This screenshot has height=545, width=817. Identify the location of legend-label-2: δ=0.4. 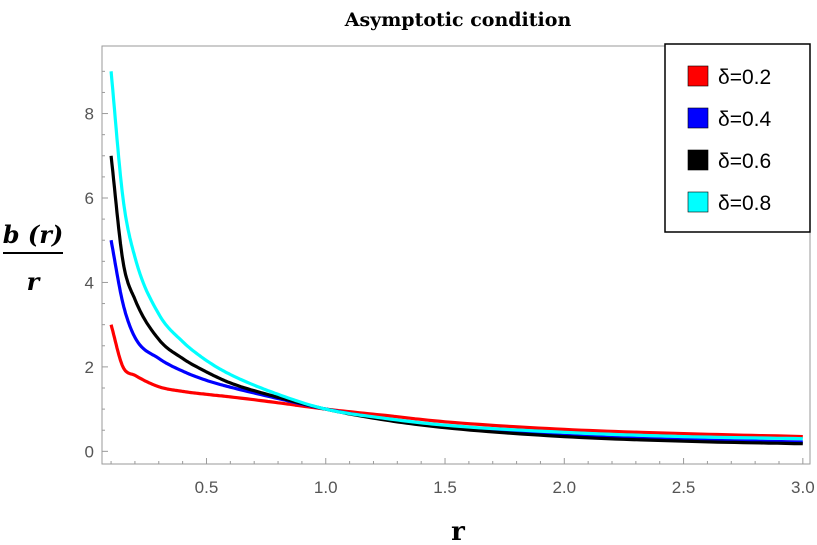
(744, 119).